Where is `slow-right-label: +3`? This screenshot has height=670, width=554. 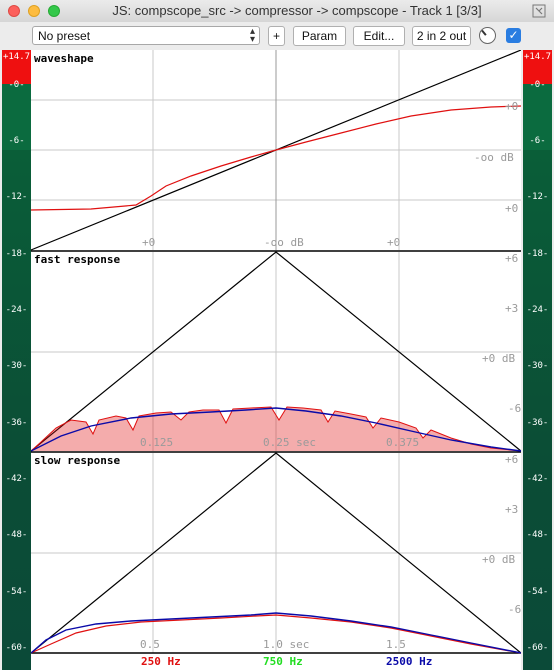
slow-right-label: +3 is located at coordinates (512, 509).